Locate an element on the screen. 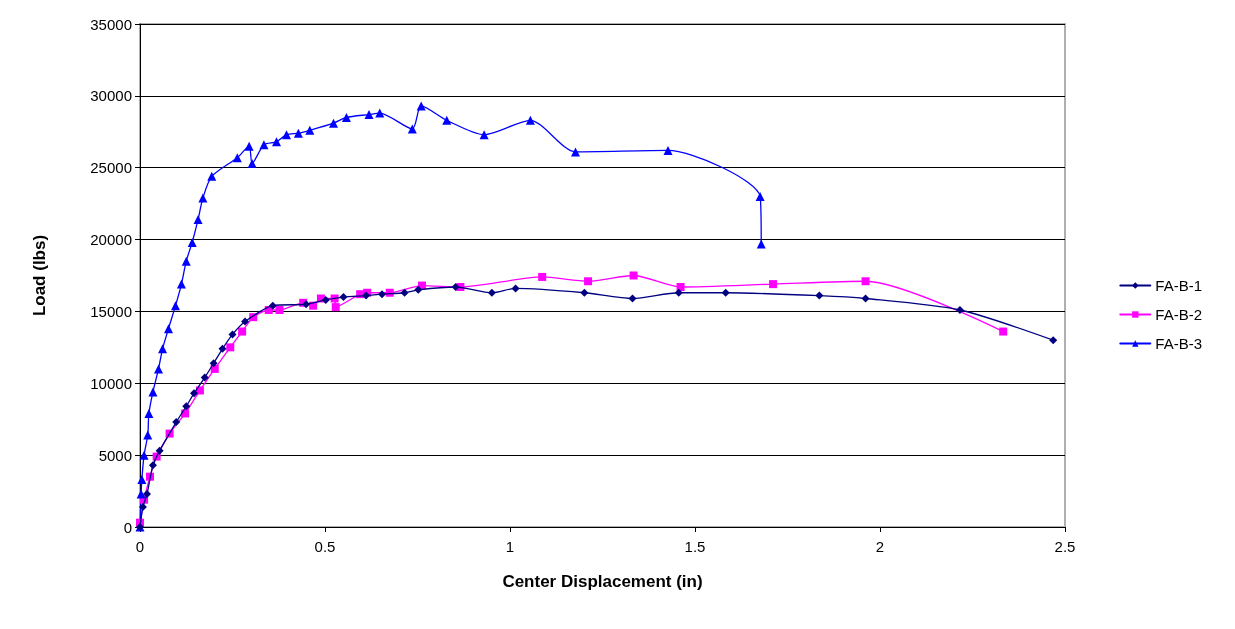 The width and height of the screenshot is (1235, 629). y-tick-label: 20000 is located at coordinates (111, 240).